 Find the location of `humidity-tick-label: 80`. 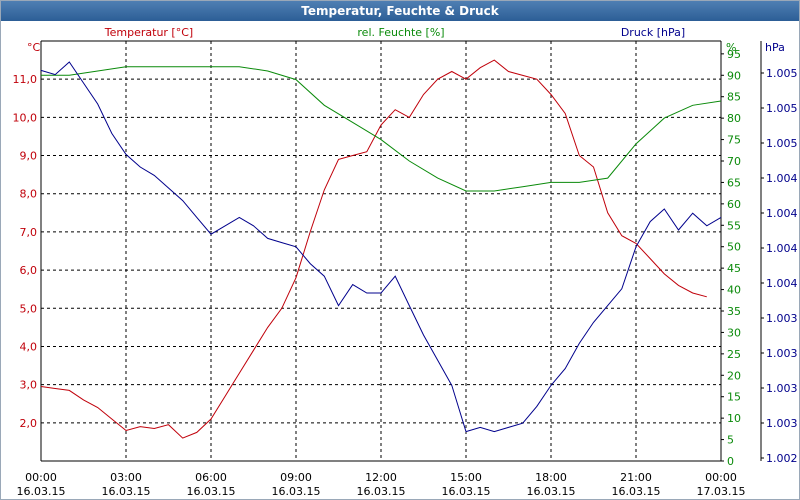

humidity-tick-label: 80 is located at coordinates (734, 118).